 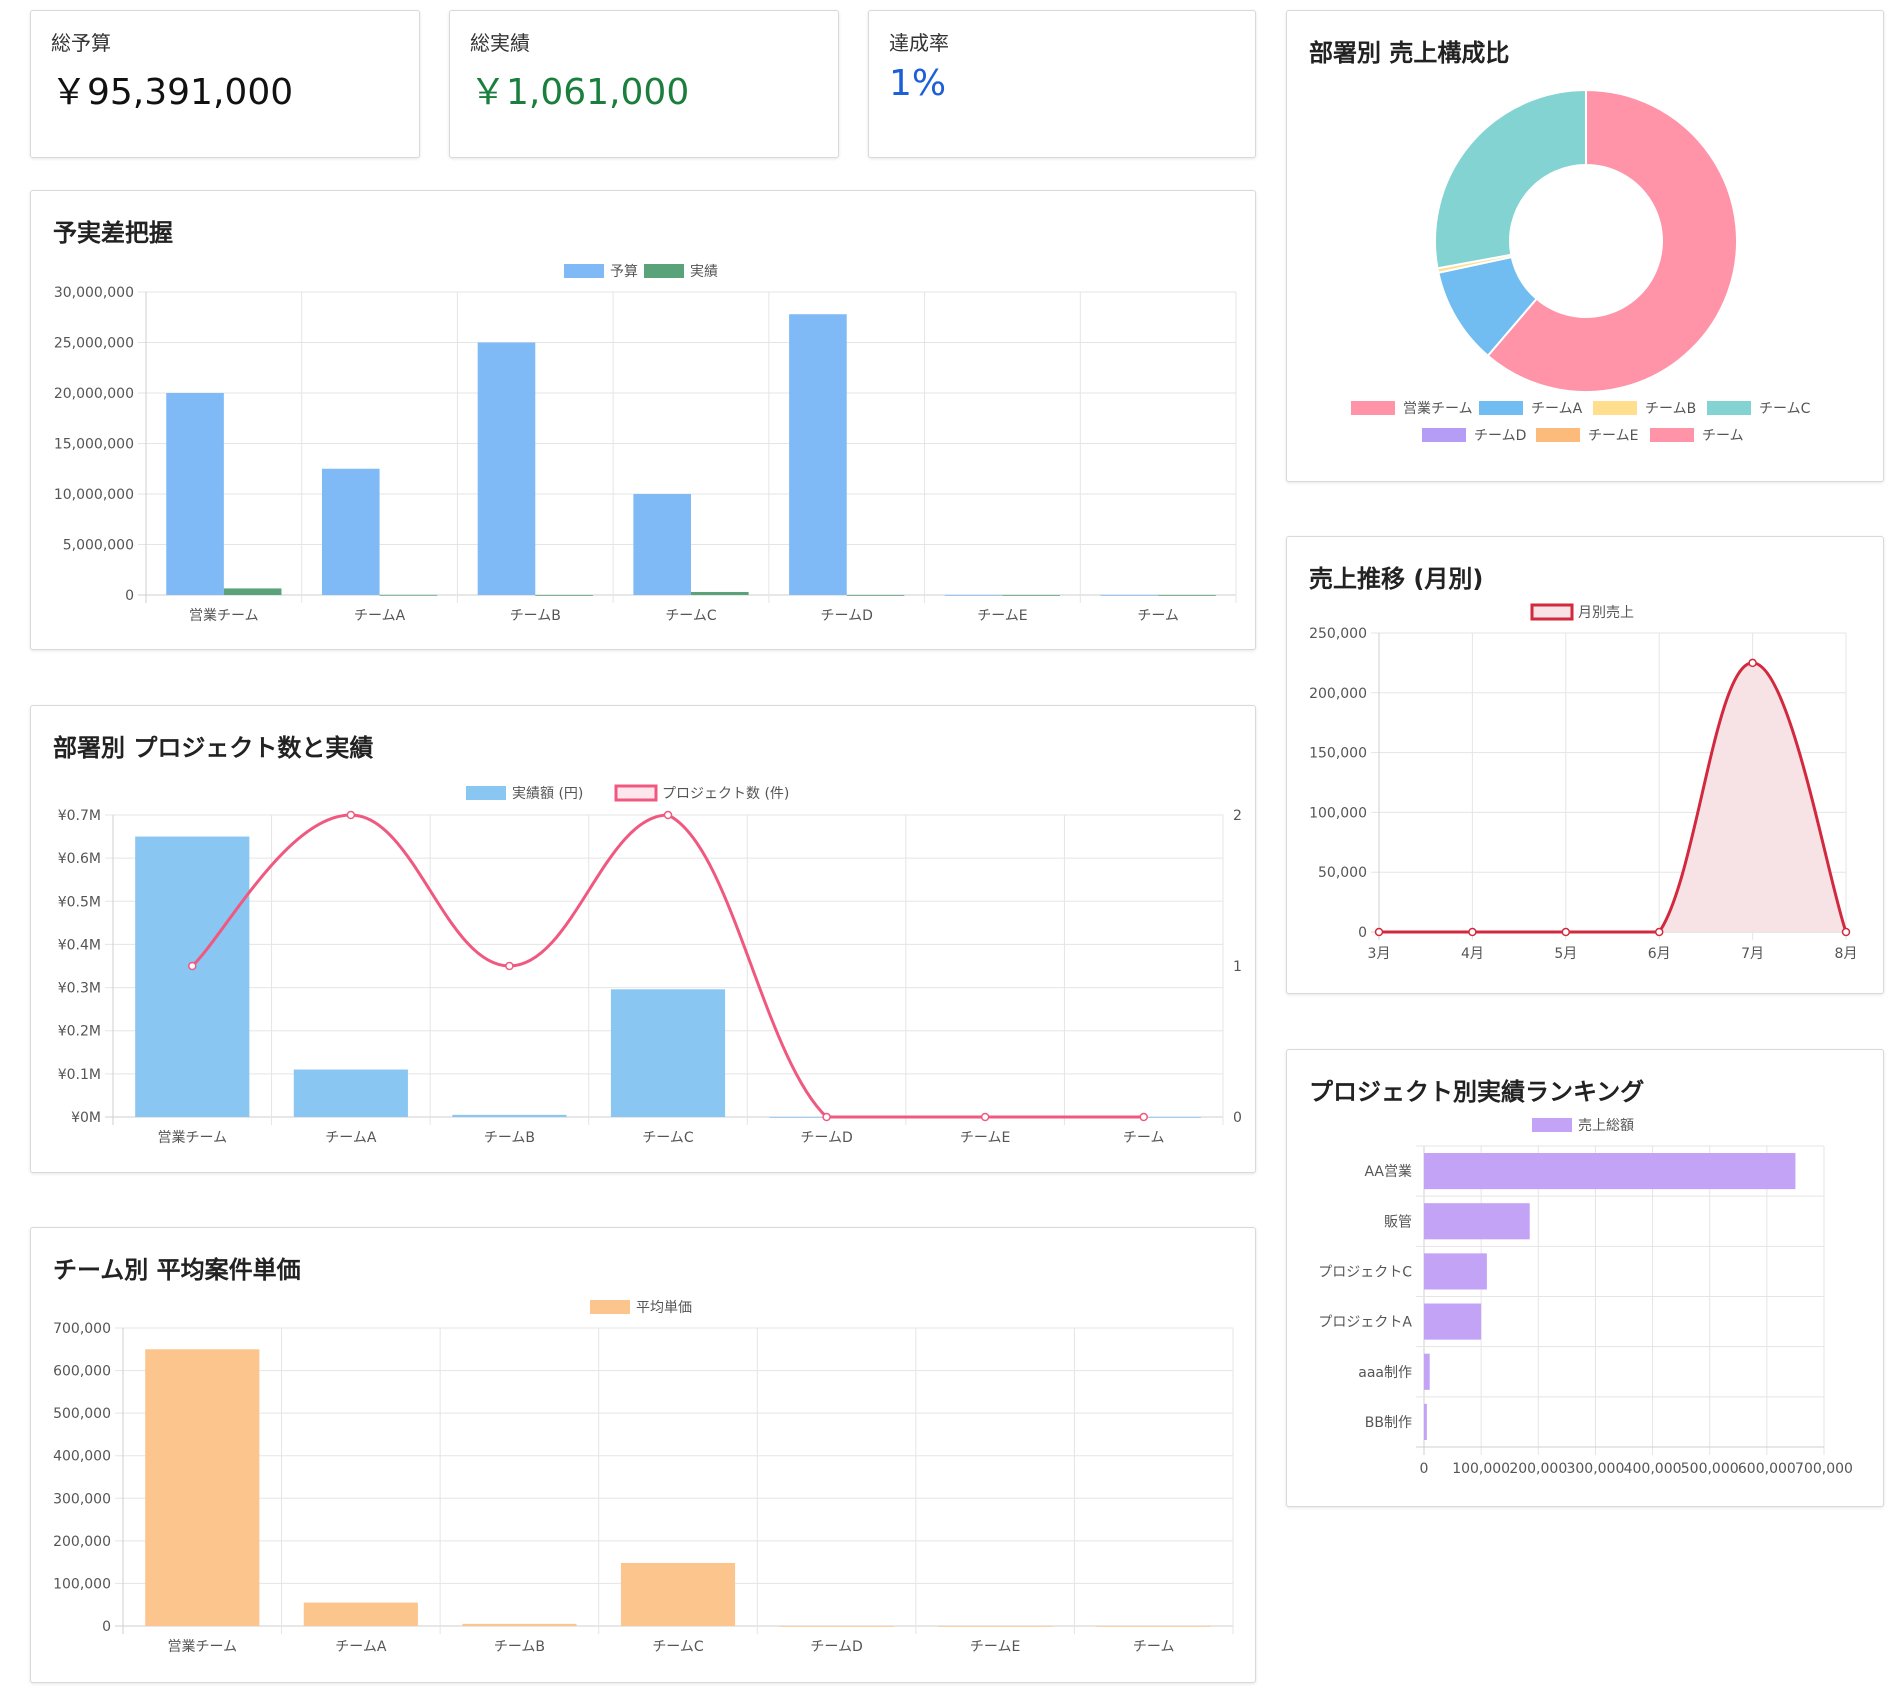 What do you see at coordinates (113, 233) in the screenshot?
I see `card-title: 予実差把握` at bounding box center [113, 233].